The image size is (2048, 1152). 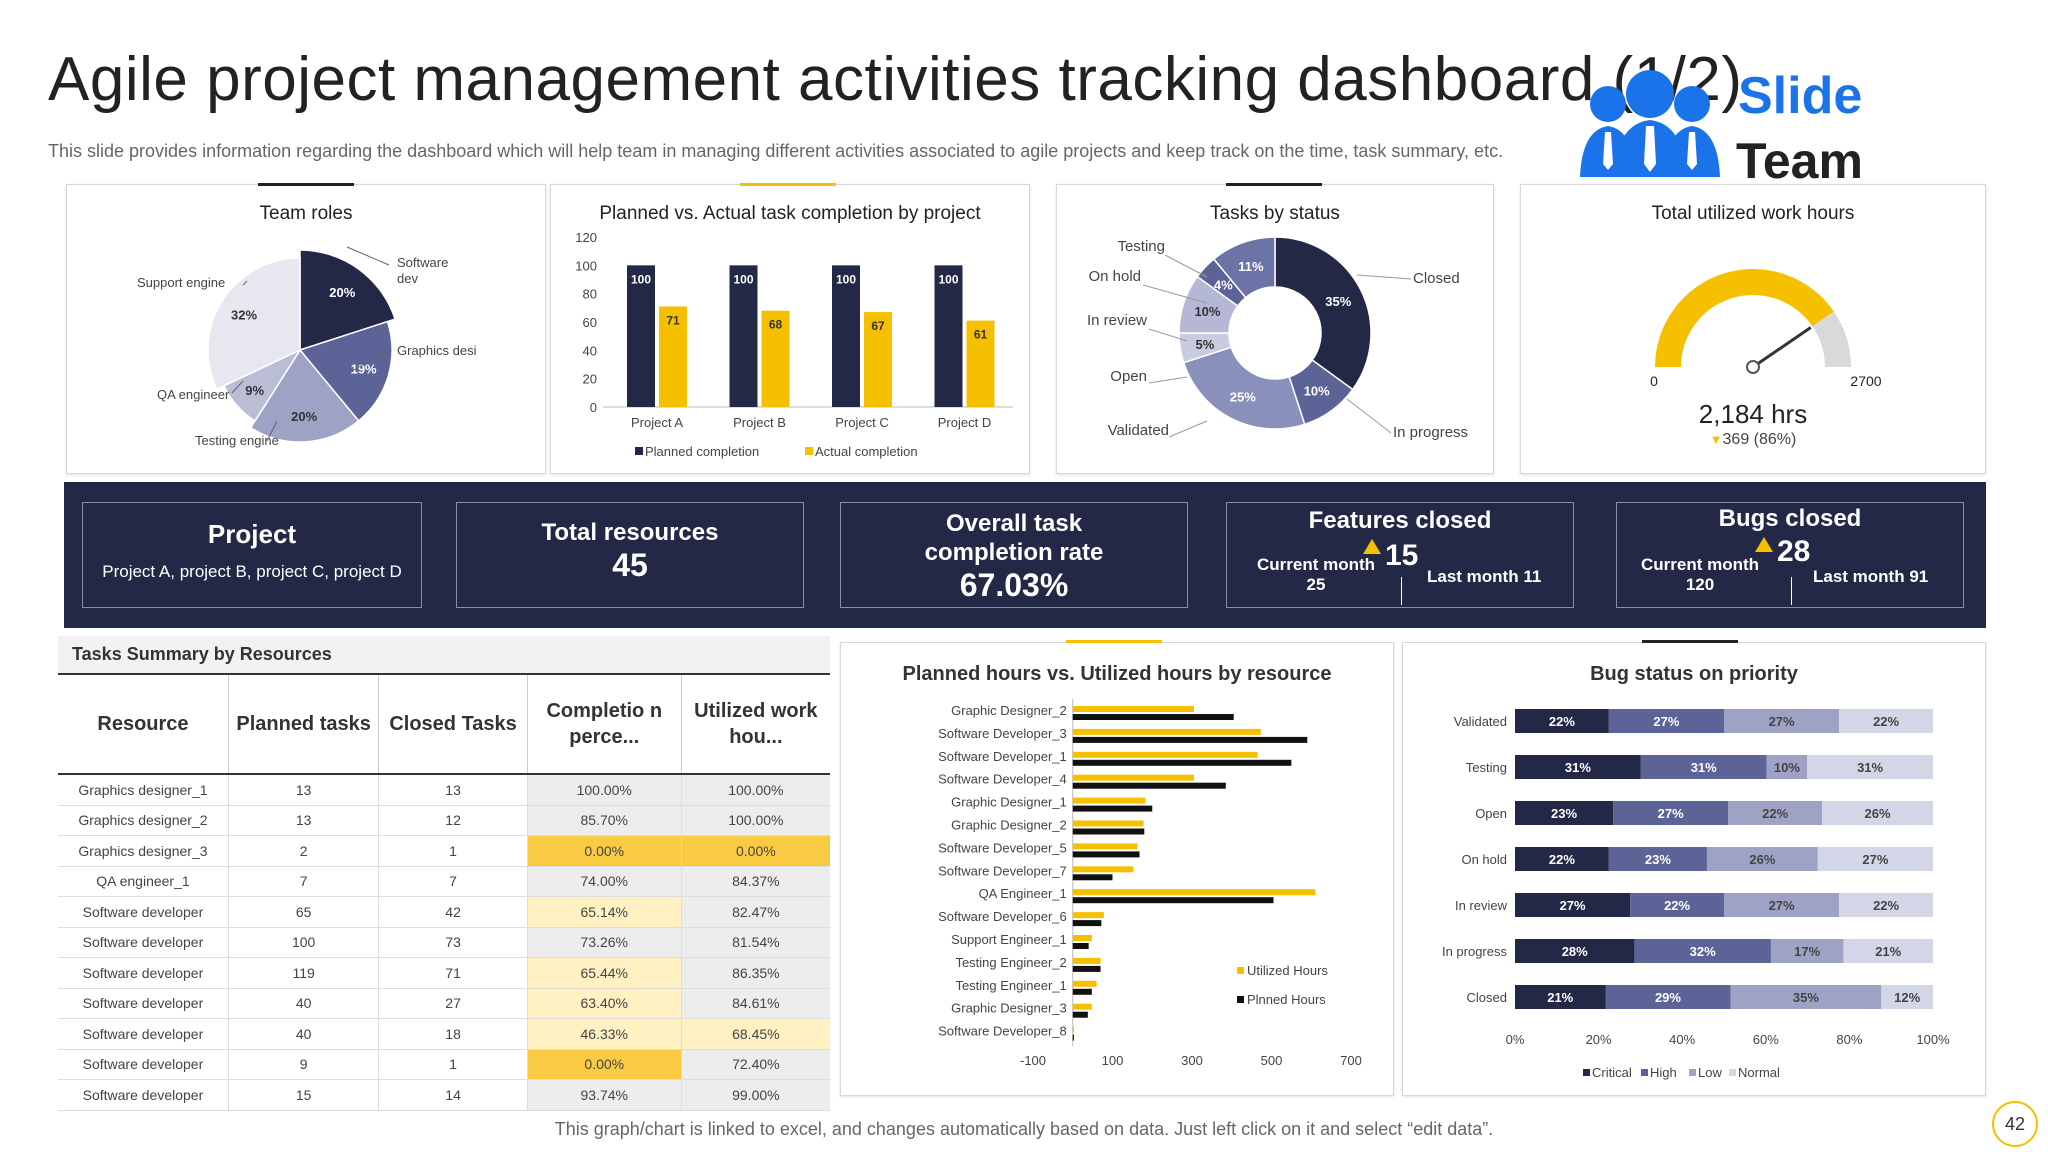 I want to click on y-tick-label: 20, so click(x=590, y=379).